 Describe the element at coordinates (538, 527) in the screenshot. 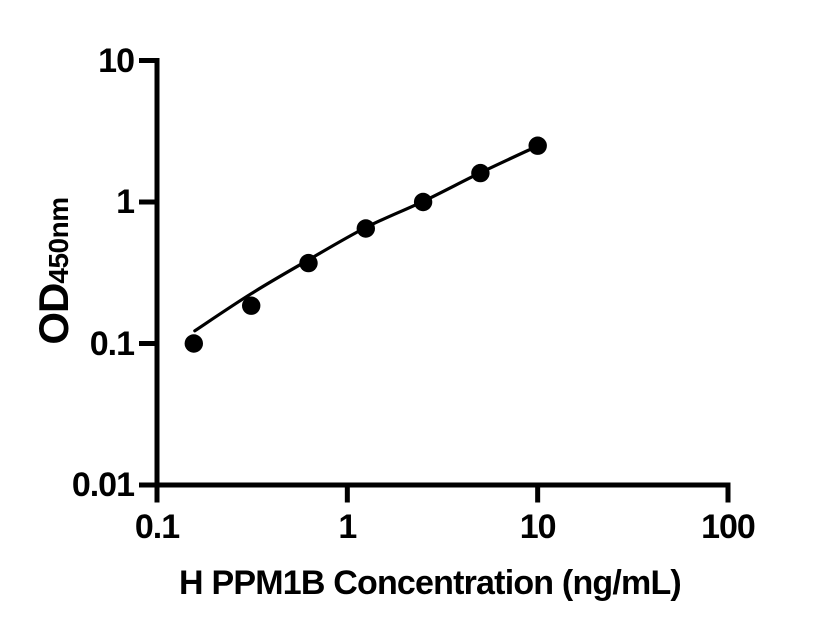

I see `x-tick-label: 10` at that location.